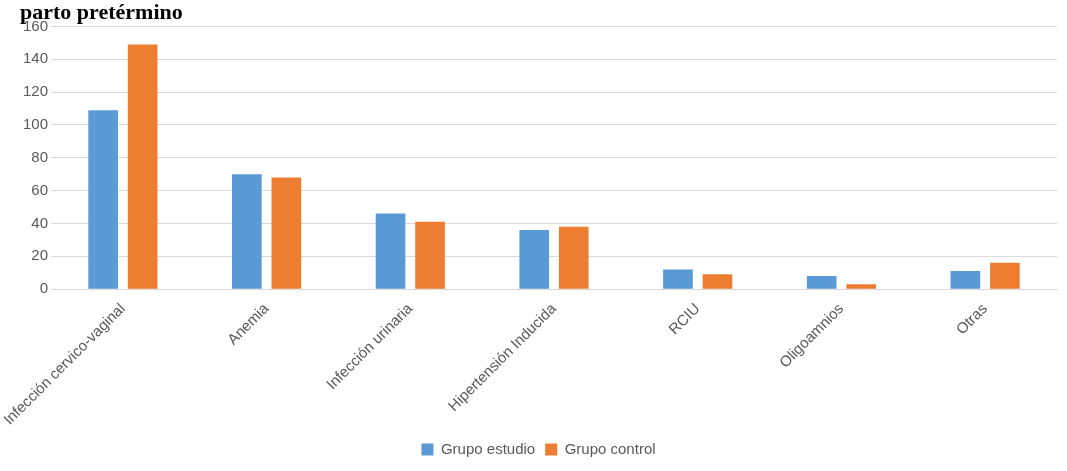  I want to click on legend-label: Grupo estudio, so click(488, 448).